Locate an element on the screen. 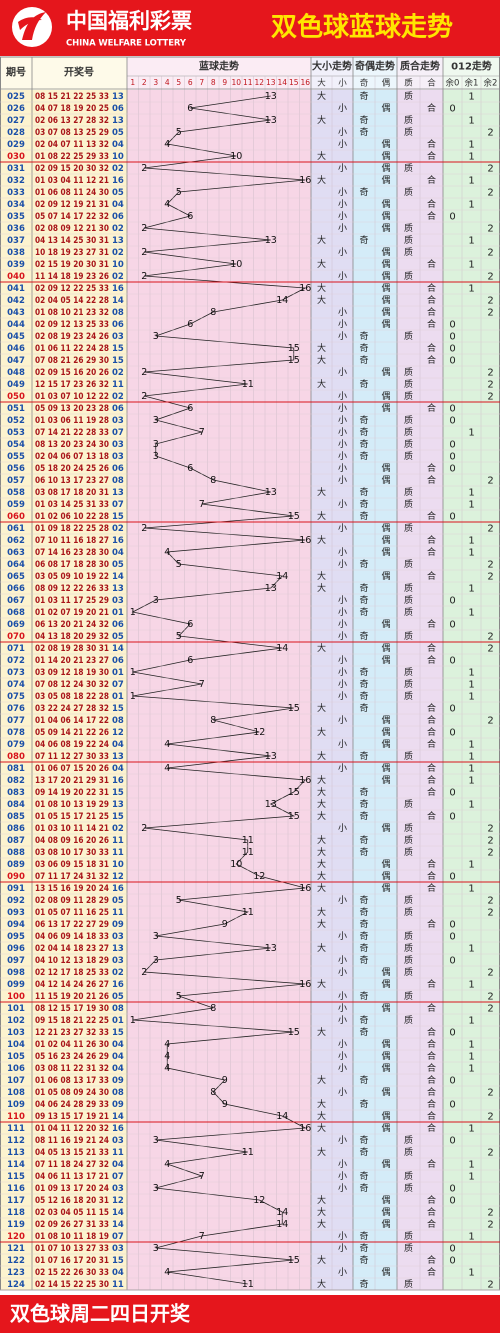  sub-header: 余1 is located at coordinates (472, 83).